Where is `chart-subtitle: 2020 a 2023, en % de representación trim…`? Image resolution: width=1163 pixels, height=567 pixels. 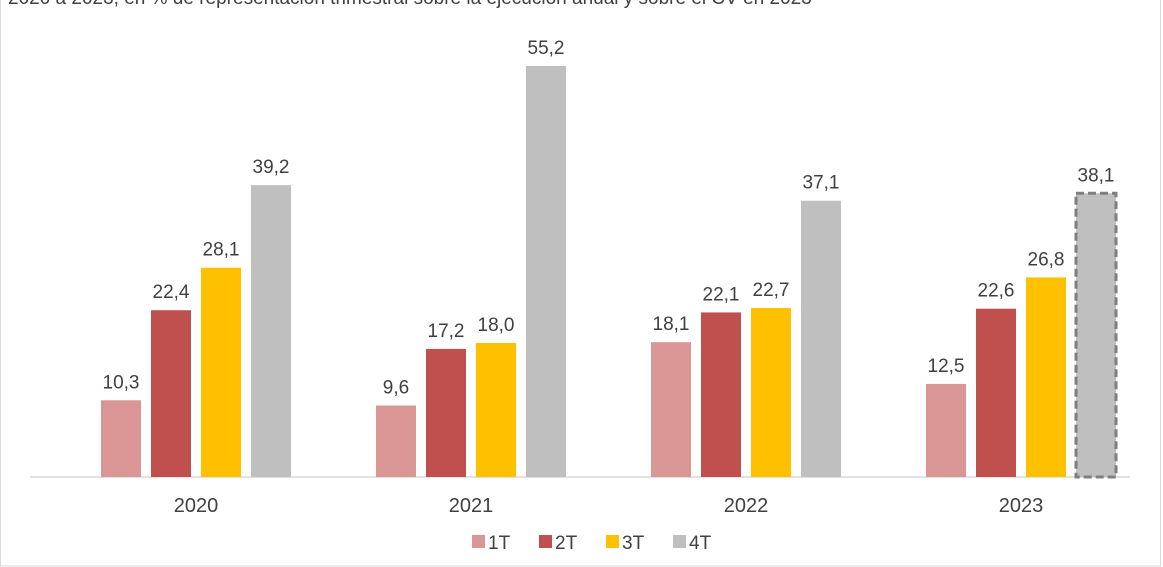
chart-subtitle: 2020 a 2023, en % de representación trim… is located at coordinates (410, 4).